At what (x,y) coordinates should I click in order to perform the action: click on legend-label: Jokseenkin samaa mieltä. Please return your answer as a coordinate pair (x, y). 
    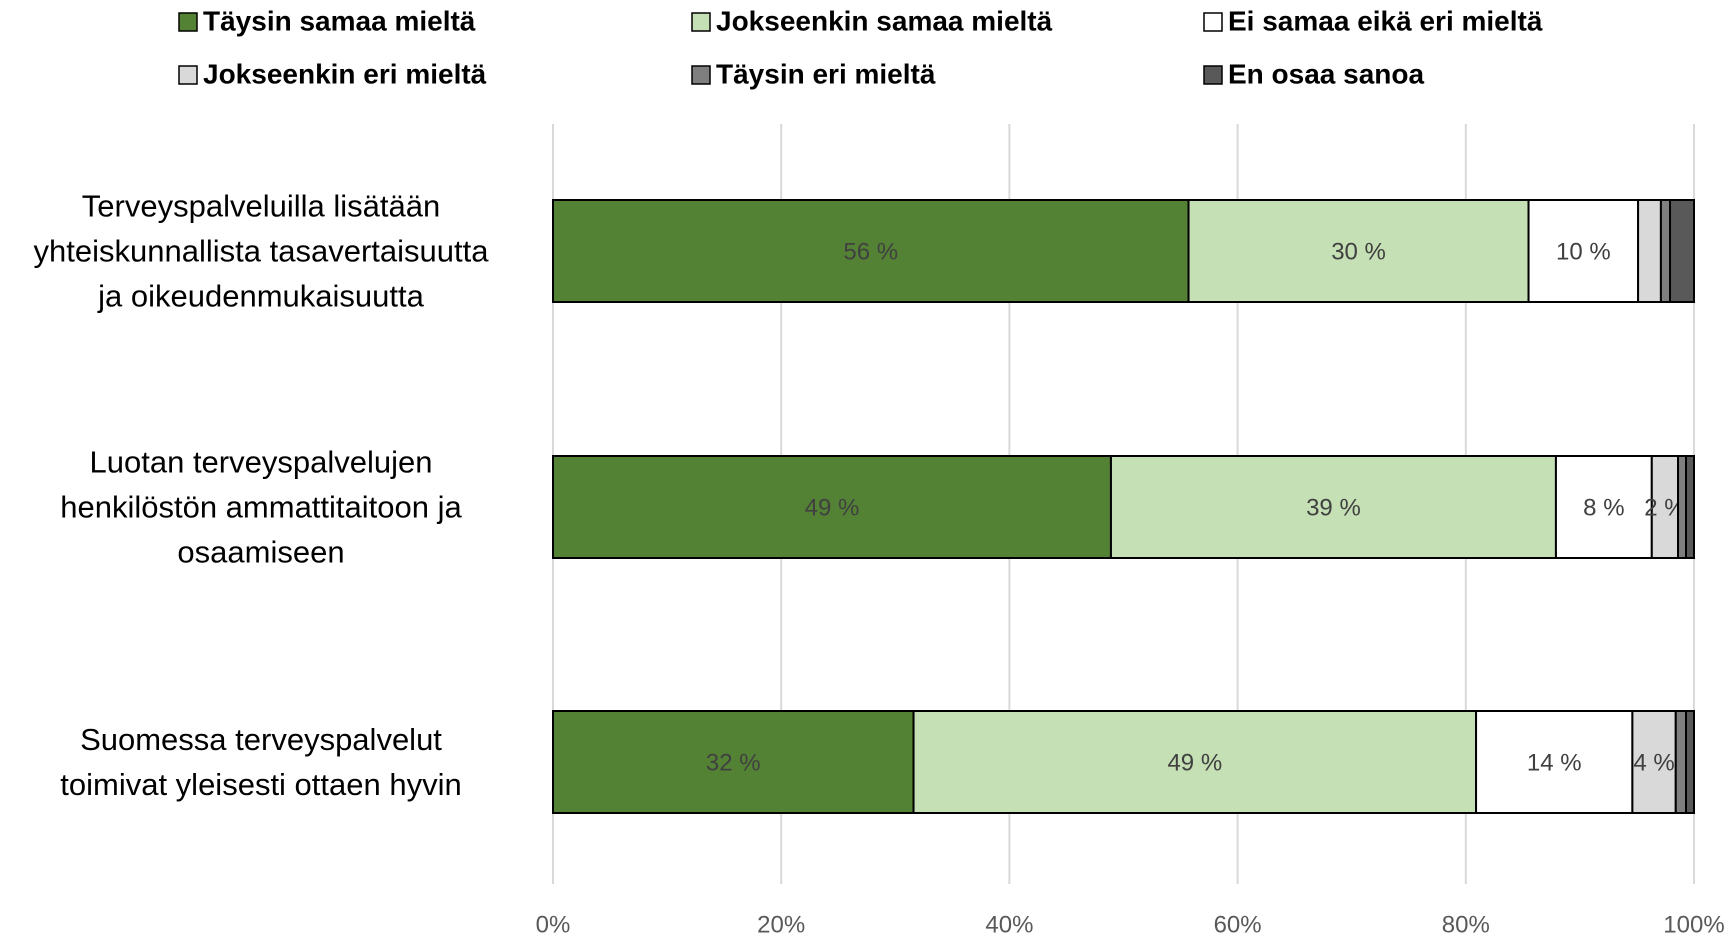
    Looking at the image, I should click on (884, 20).